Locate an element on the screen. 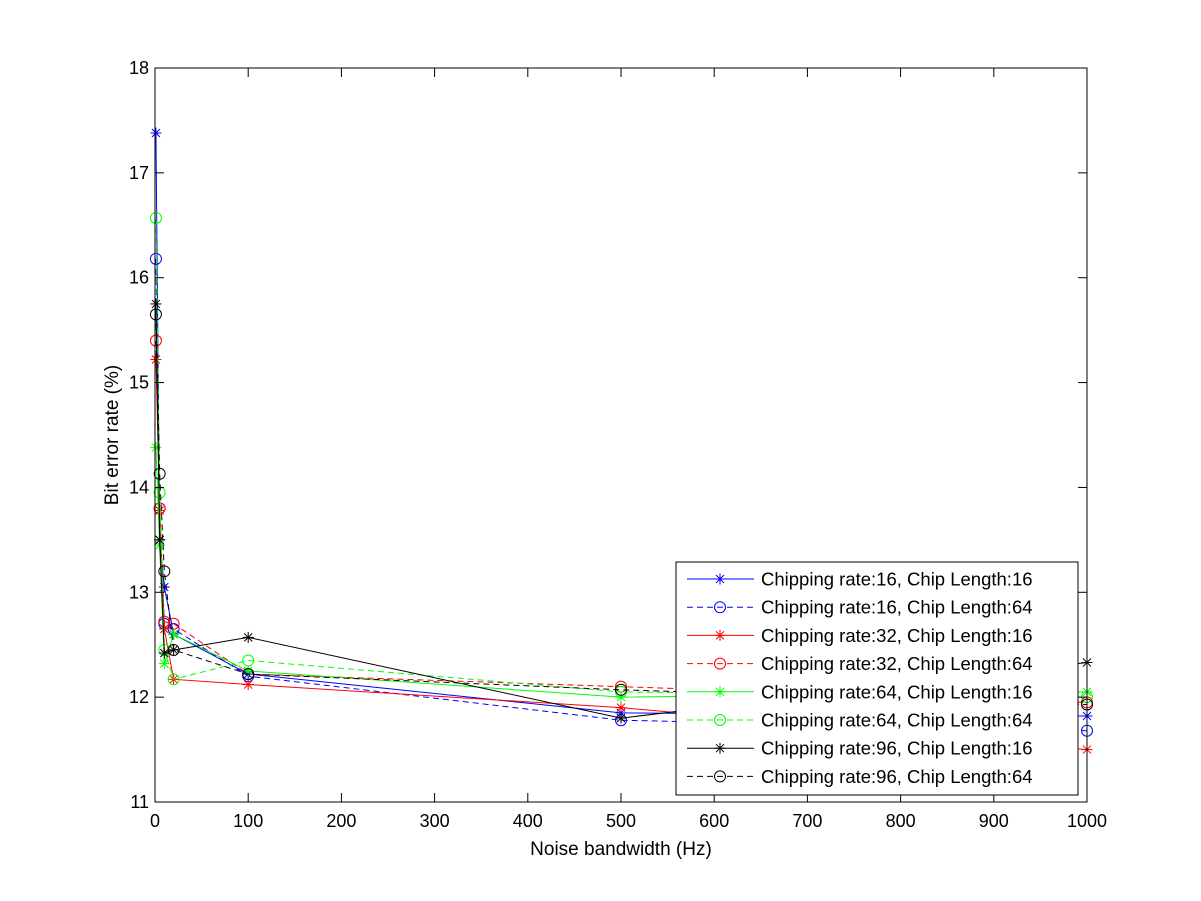 The width and height of the screenshot is (1201, 901). x-tick-label: 1000 is located at coordinates (1087, 821).